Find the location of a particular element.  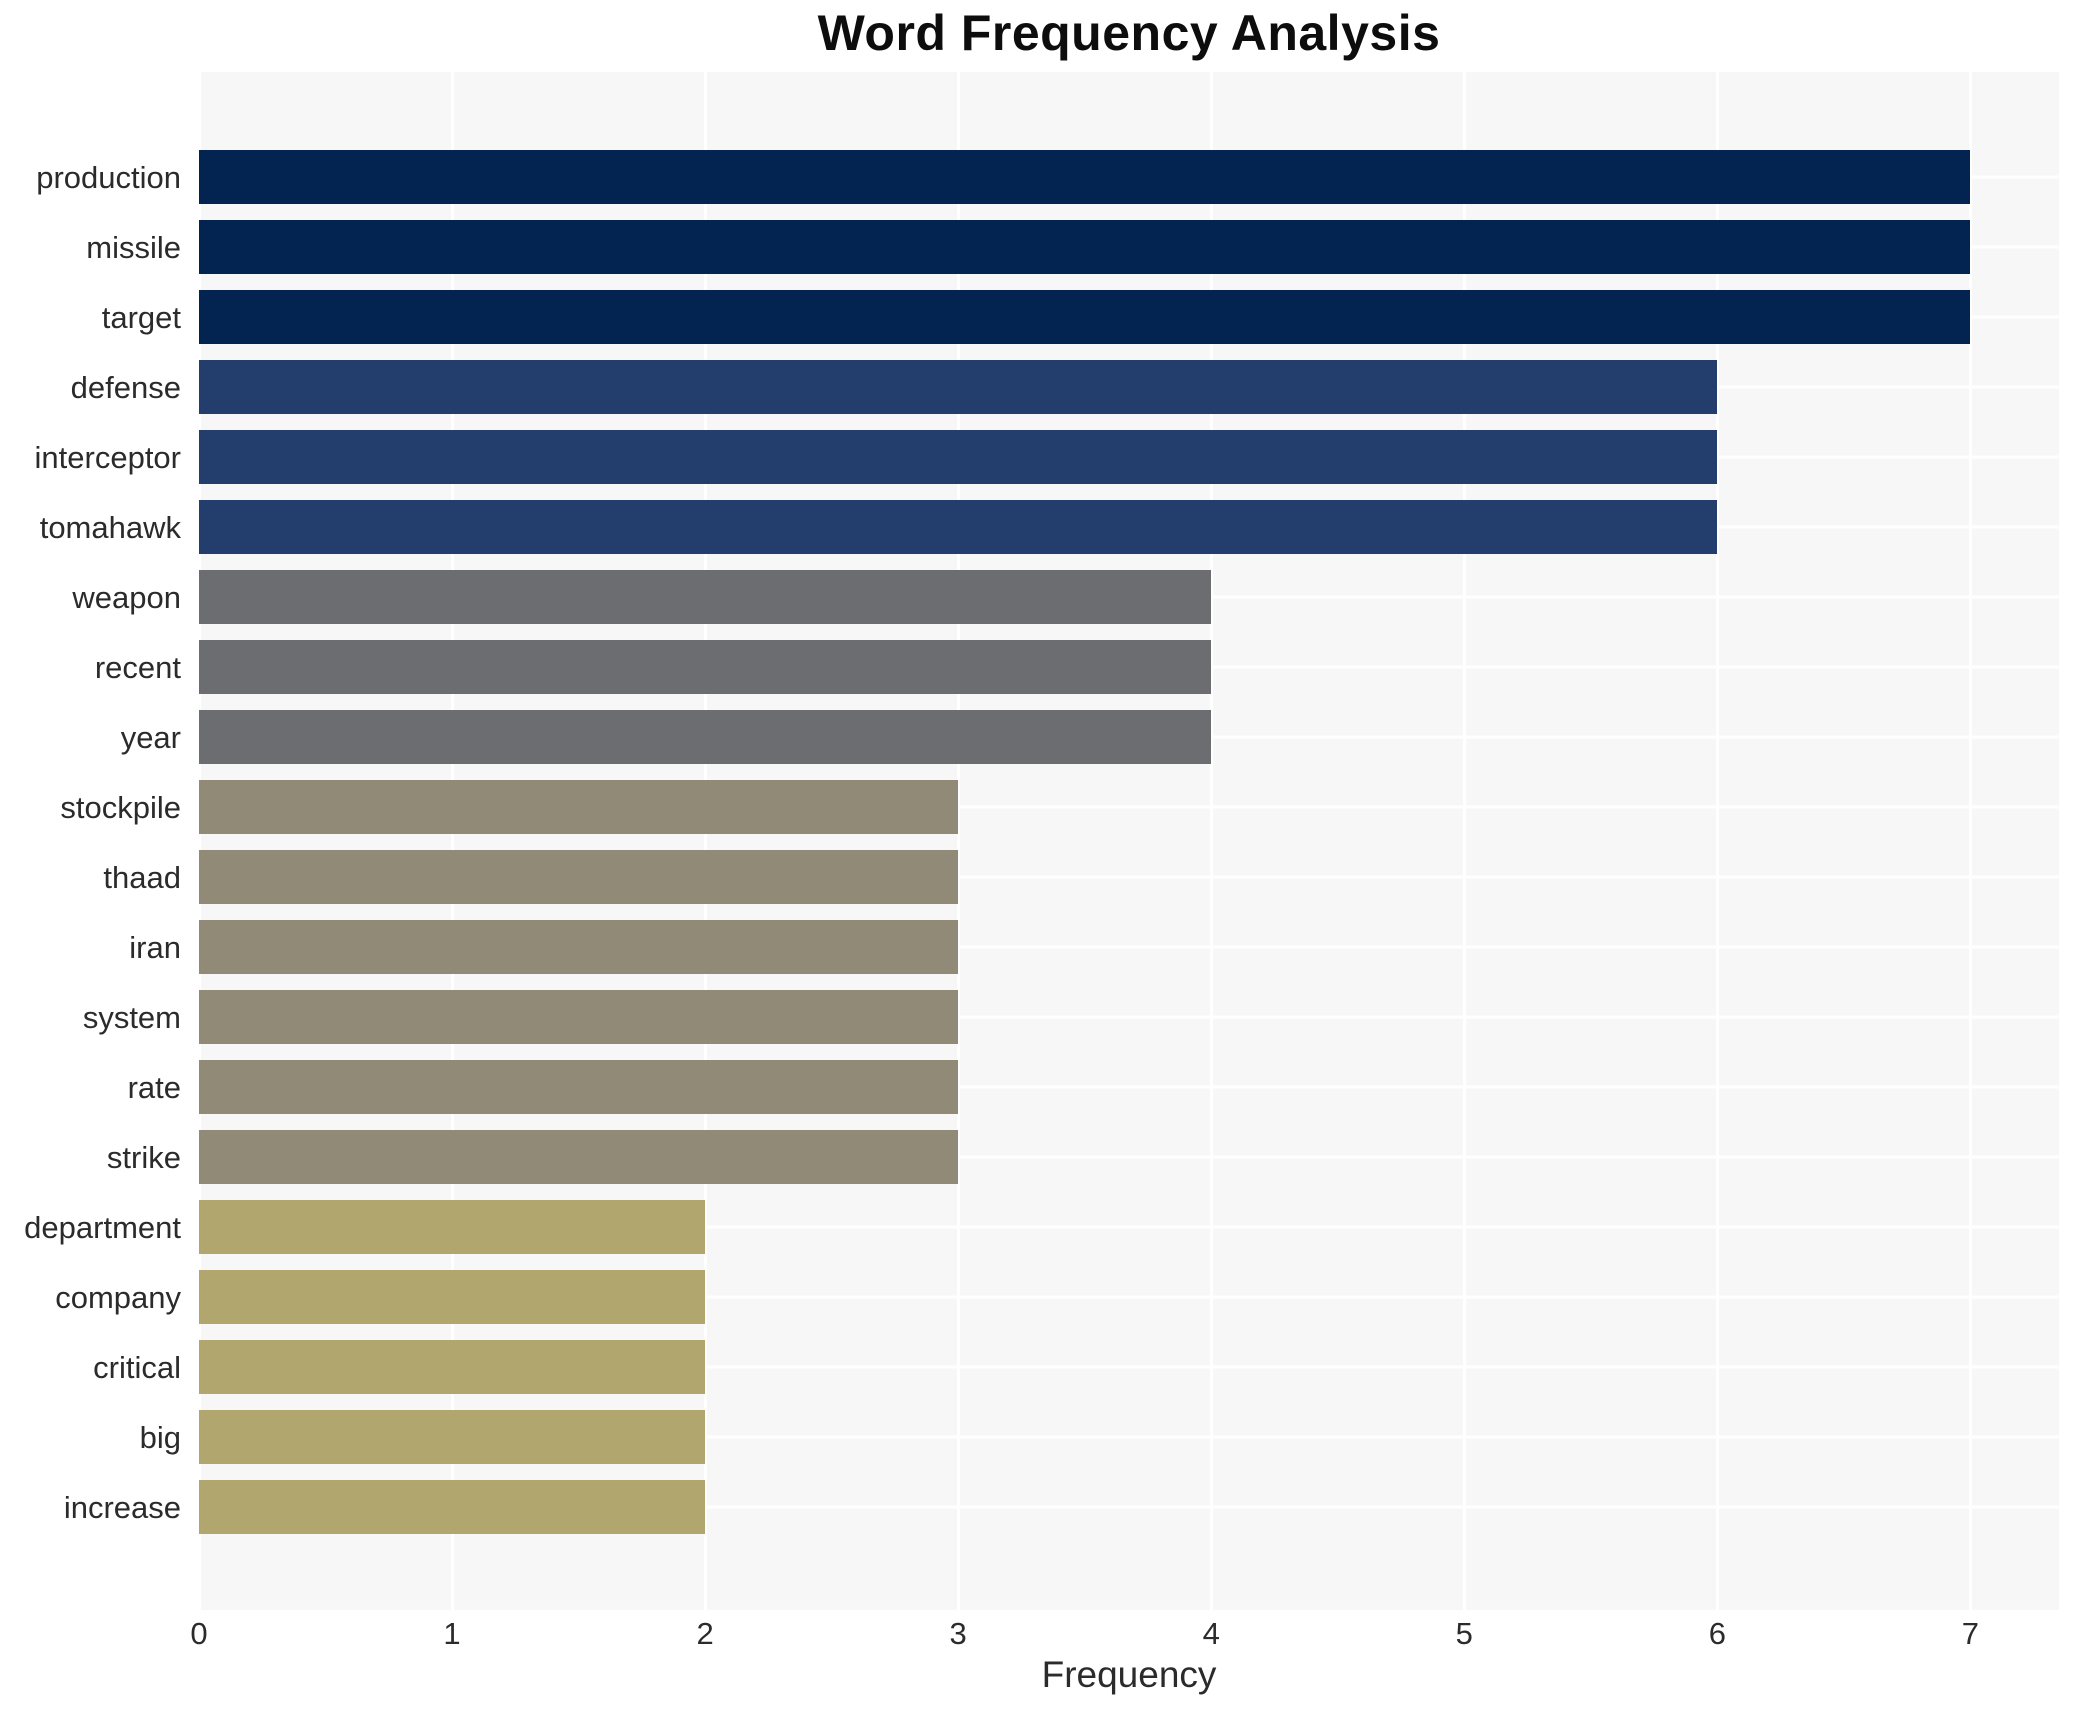

bar-row: company is located at coordinates (1057, 1297).